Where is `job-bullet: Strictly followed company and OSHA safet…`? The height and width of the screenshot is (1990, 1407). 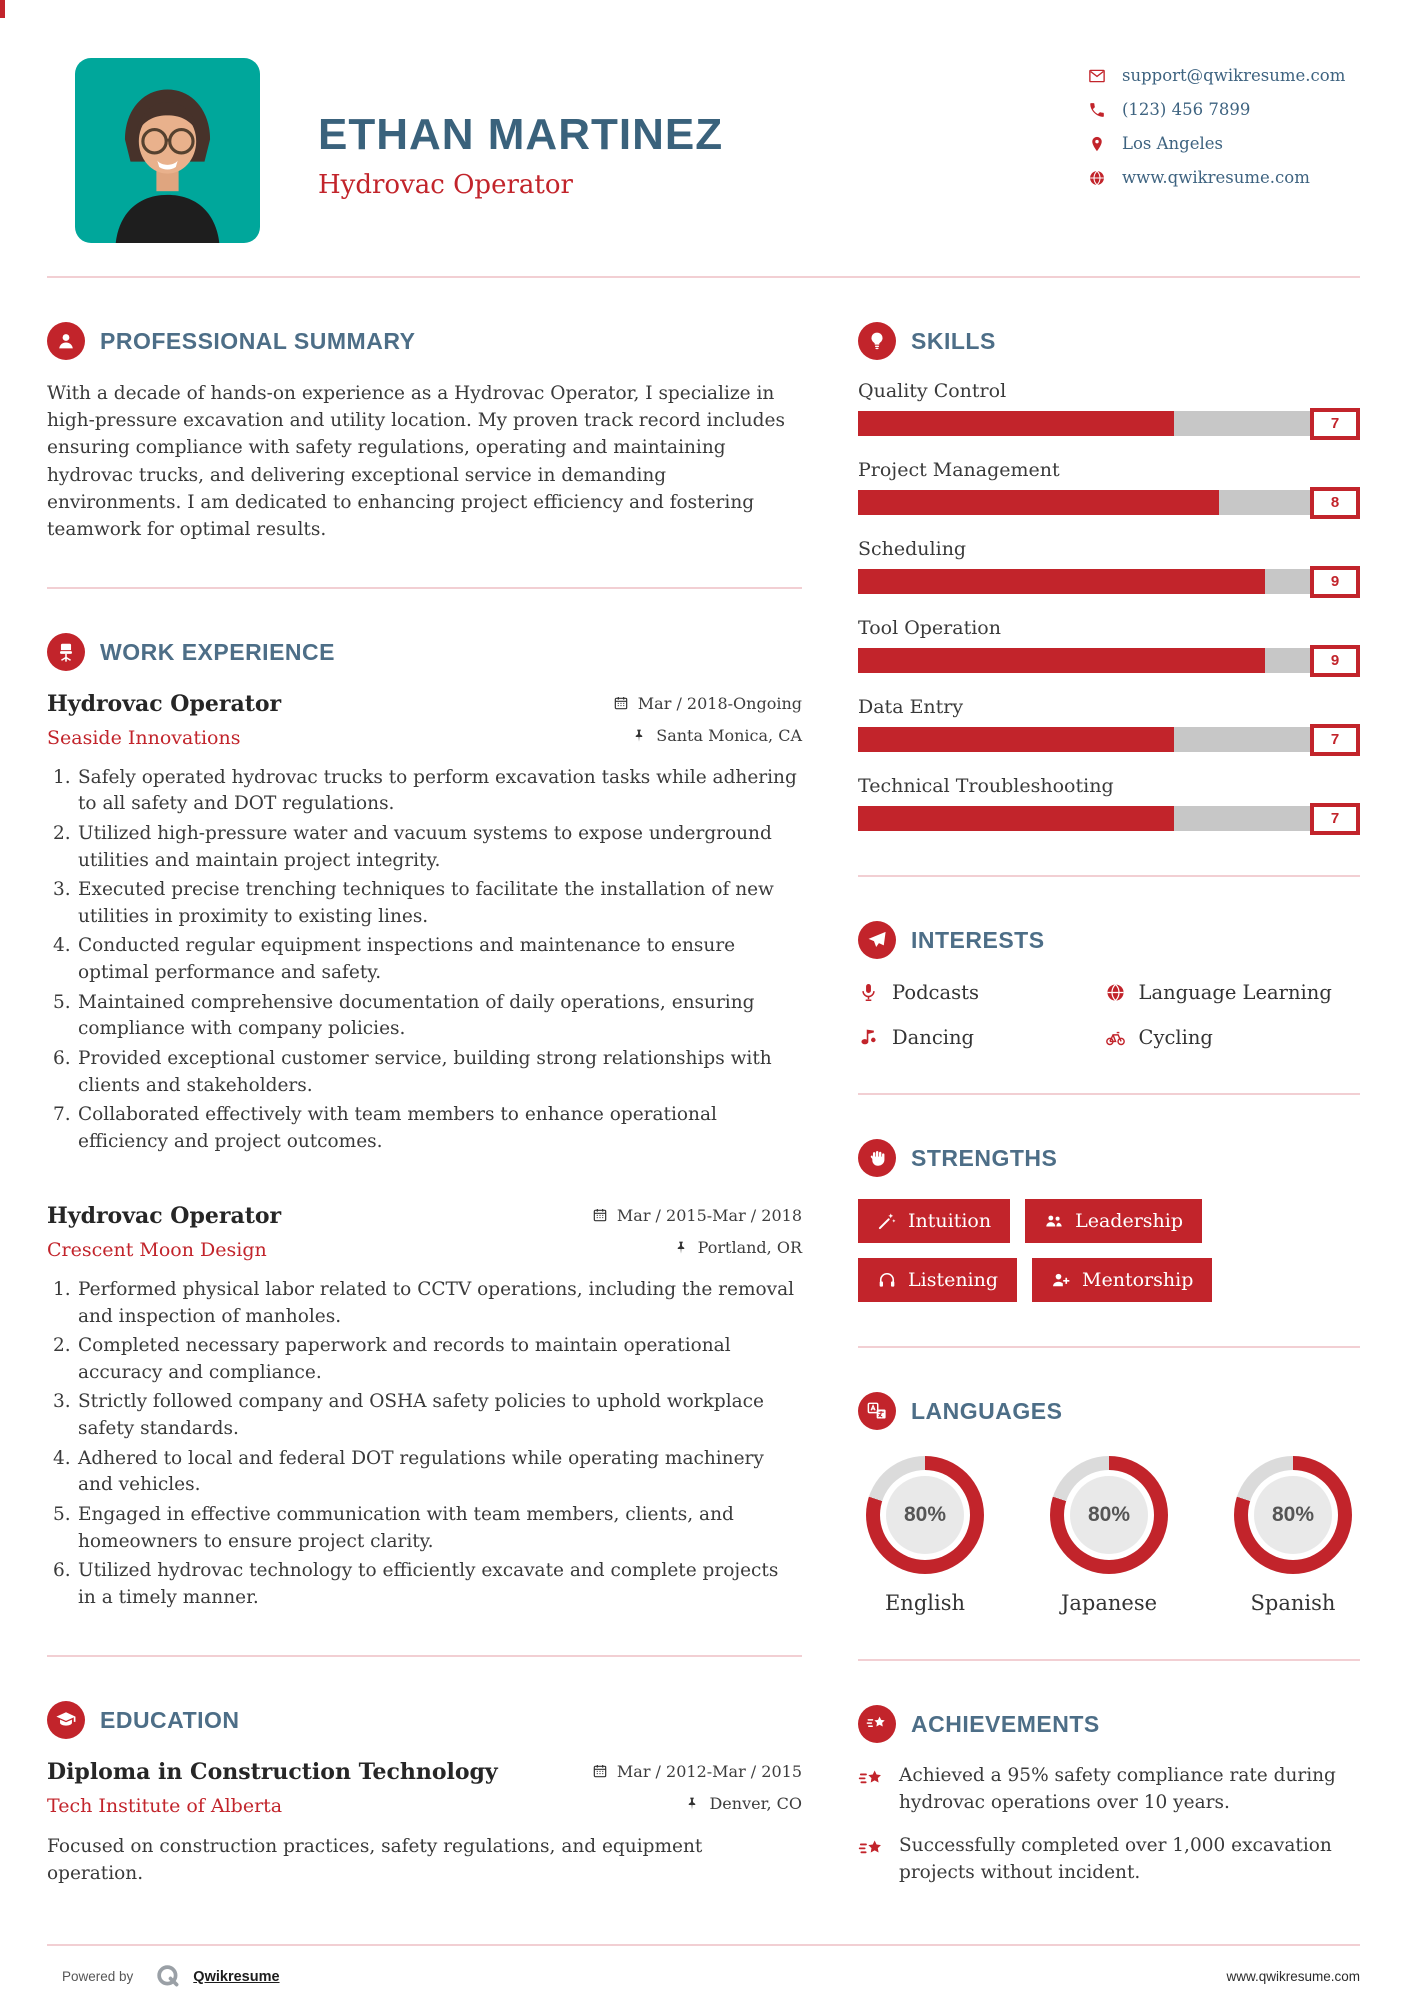
job-bullet: Strictly followed company and OSHA safet… is located at coordinates (408, 1414).